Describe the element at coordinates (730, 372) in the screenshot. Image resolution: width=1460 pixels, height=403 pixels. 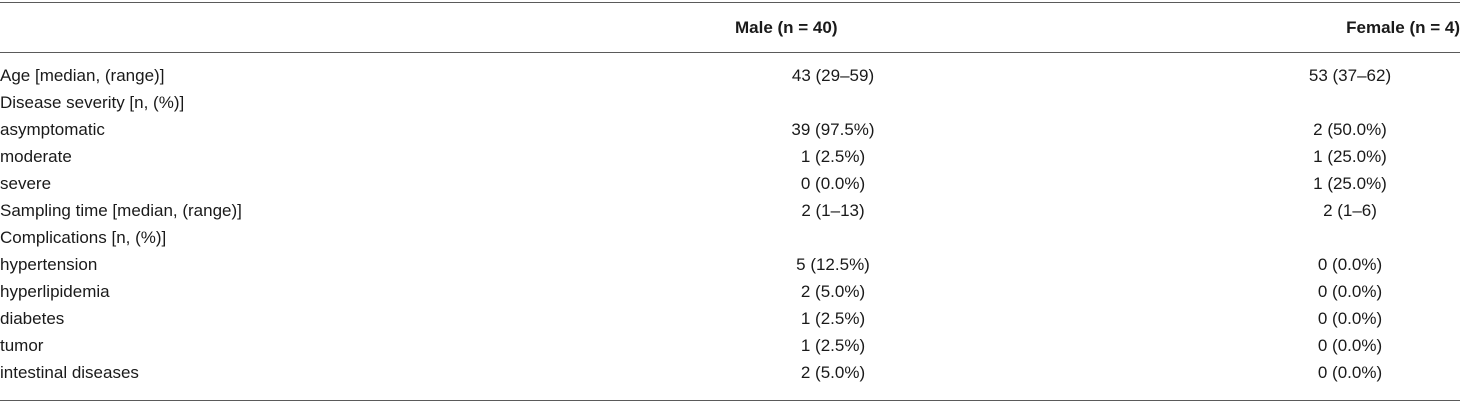
I see `table-row: intestinal diseases 2 (5.0%) 0 (0.0%)` at that location.